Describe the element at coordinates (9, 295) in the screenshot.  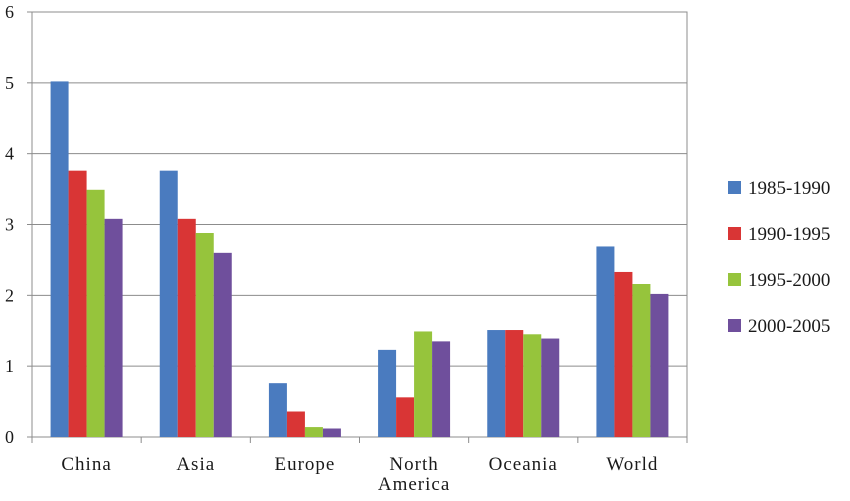
I see `y-tick-label: 2` at that location.